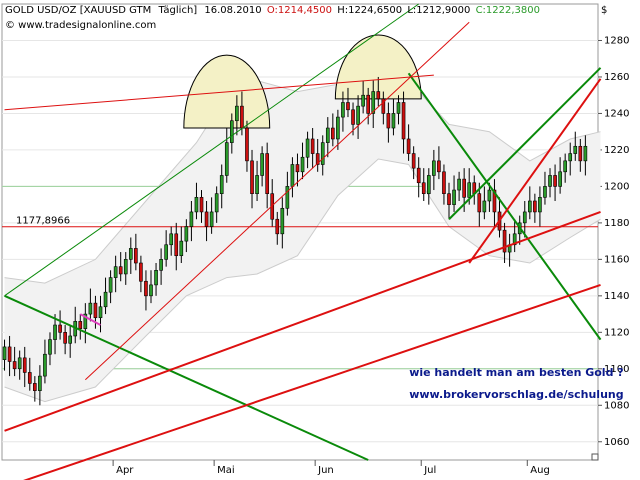  Describe the element at coordinates (616, 296) in the screenshot. I see `y-tick-label: 1140` at that location.